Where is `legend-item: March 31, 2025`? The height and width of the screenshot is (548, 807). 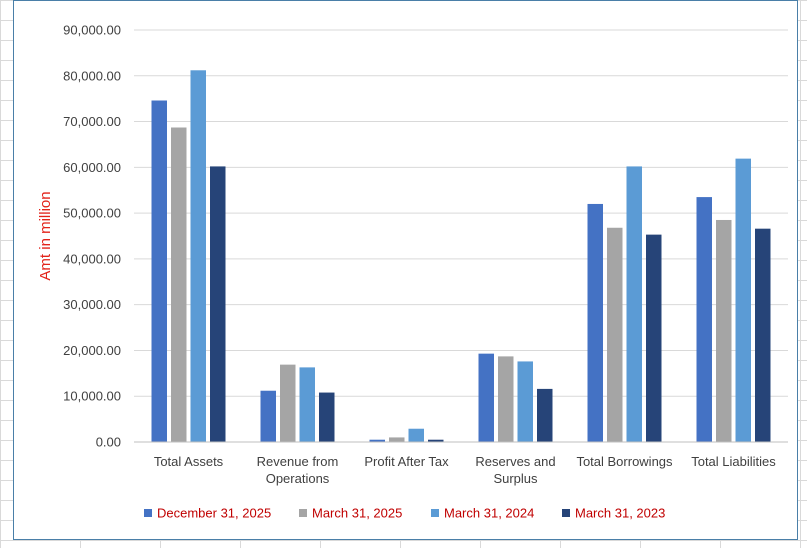
legend-item: March 31, 2025 is located at coordinates (350, 513).